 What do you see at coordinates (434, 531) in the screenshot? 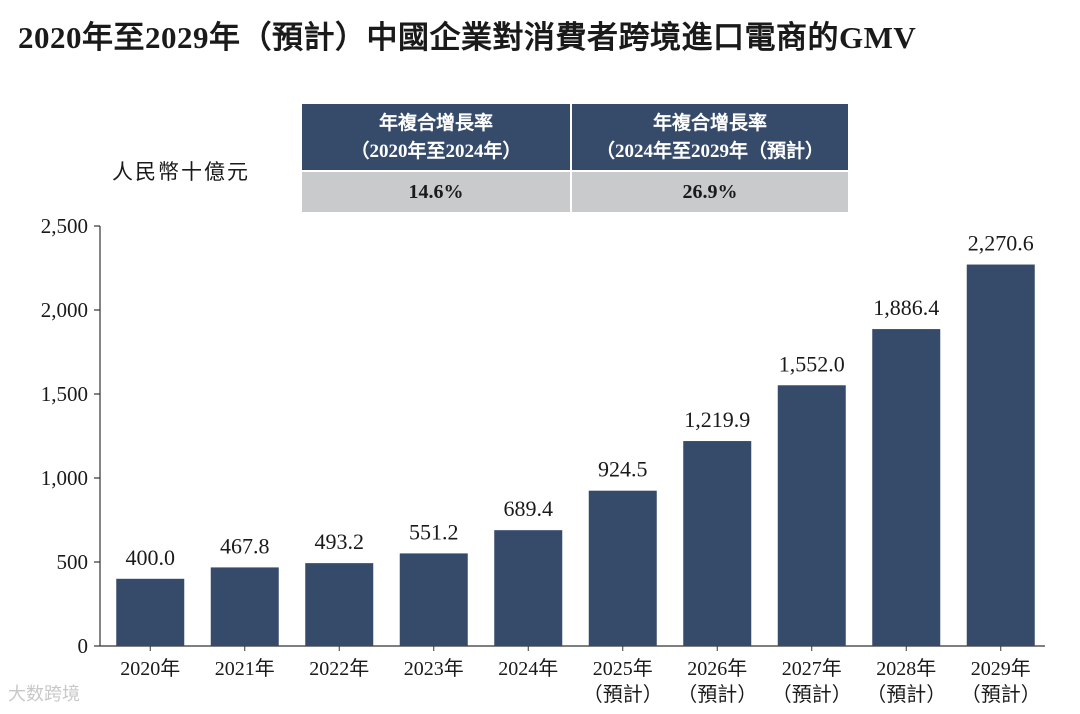
I see `bar-value-label: 551.2` at bounding box center [434, 531].